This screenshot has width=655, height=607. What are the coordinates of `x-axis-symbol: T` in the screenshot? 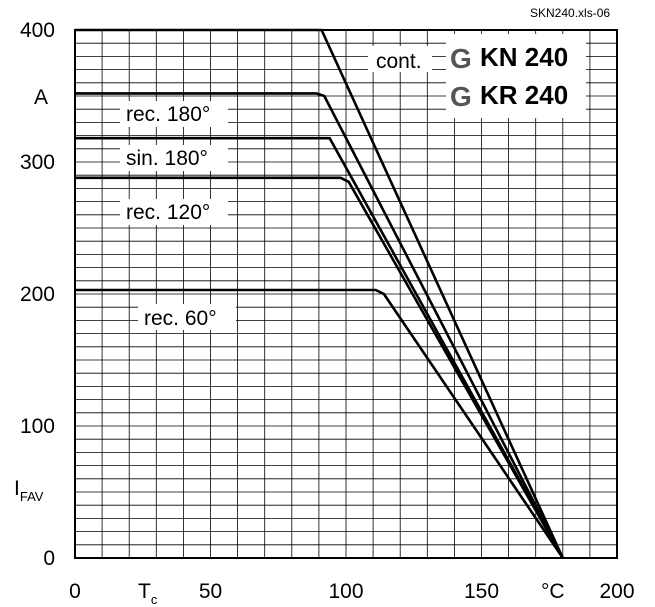 It's located at (144, 591).